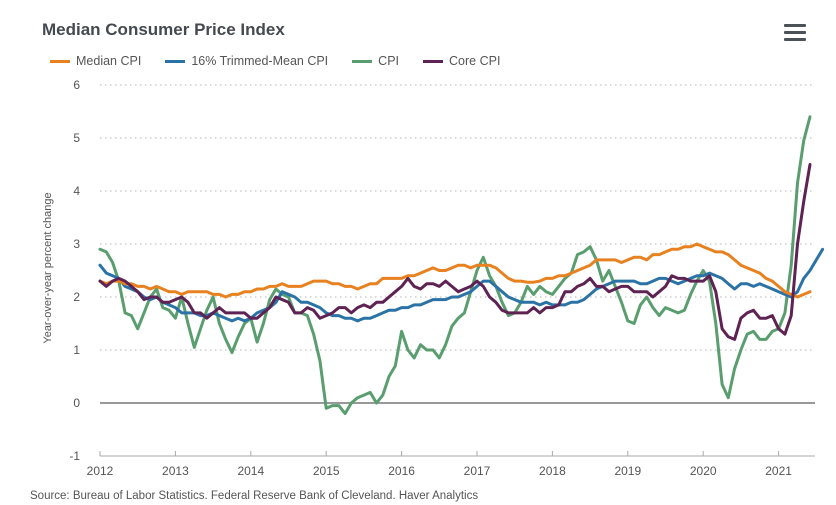 This screenshot has height=505, width=836. I want to click on legend-label: Core CPI, so click(475, 61).